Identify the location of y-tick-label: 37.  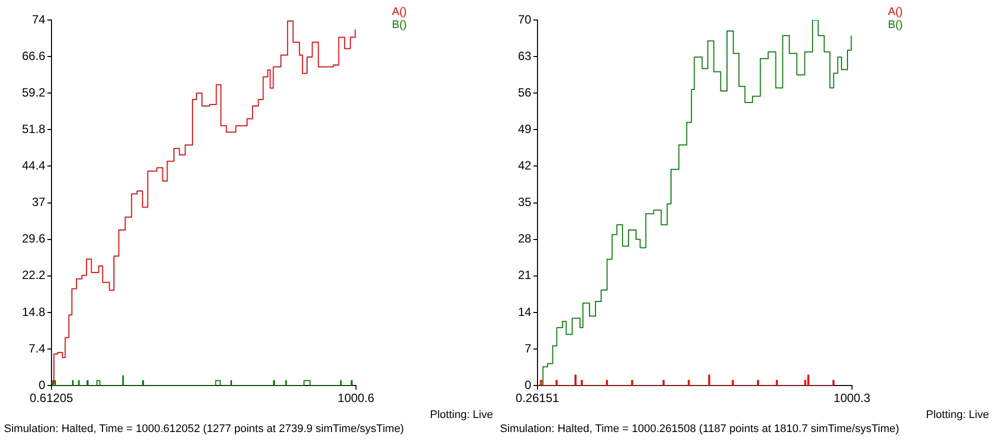
(39, 202).